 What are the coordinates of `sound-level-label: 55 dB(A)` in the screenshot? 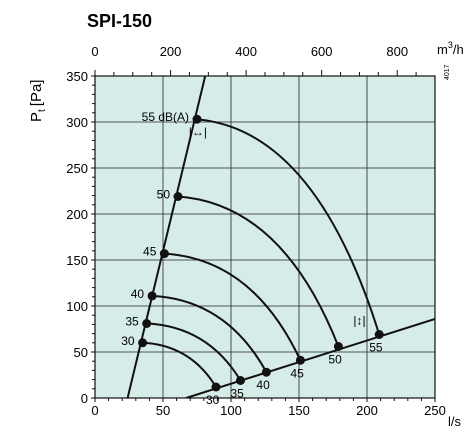 It's located at (165, 117).